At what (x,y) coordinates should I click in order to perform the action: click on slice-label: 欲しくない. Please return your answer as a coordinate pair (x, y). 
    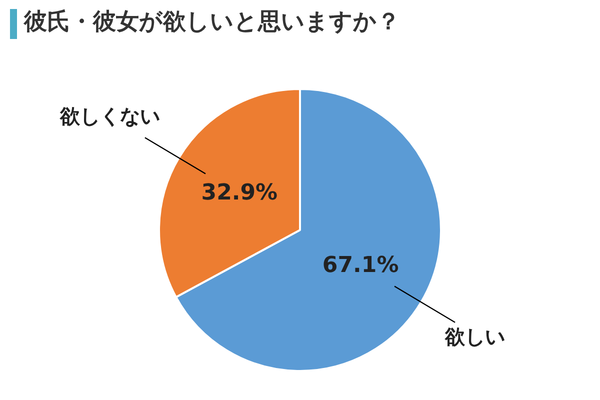
    Looking at the image, I should click on (109, 116).